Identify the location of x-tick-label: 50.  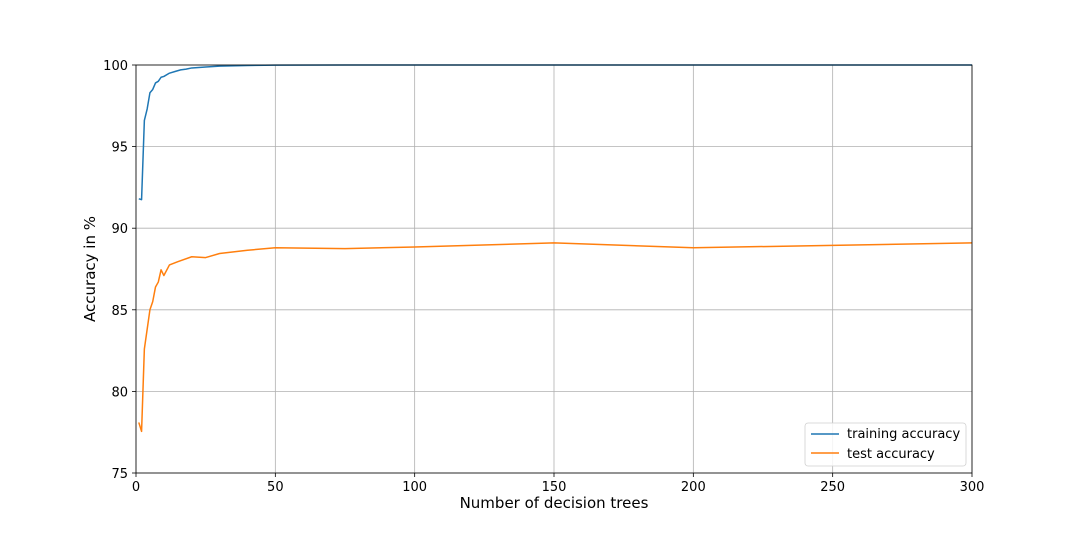
(275, 487).